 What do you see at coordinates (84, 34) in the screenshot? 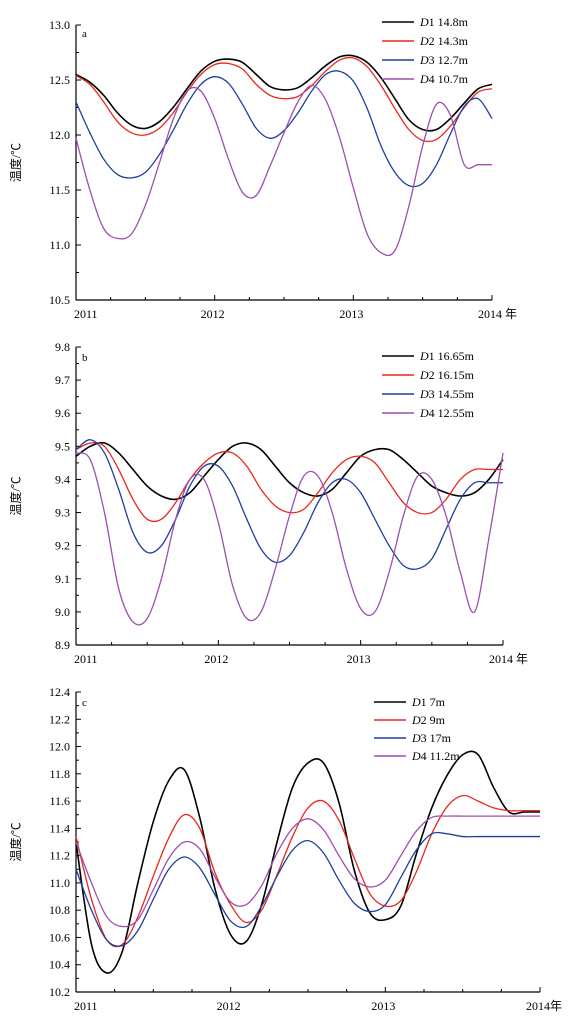
I see `panel-letter: a` at bounding box center [84, 34].